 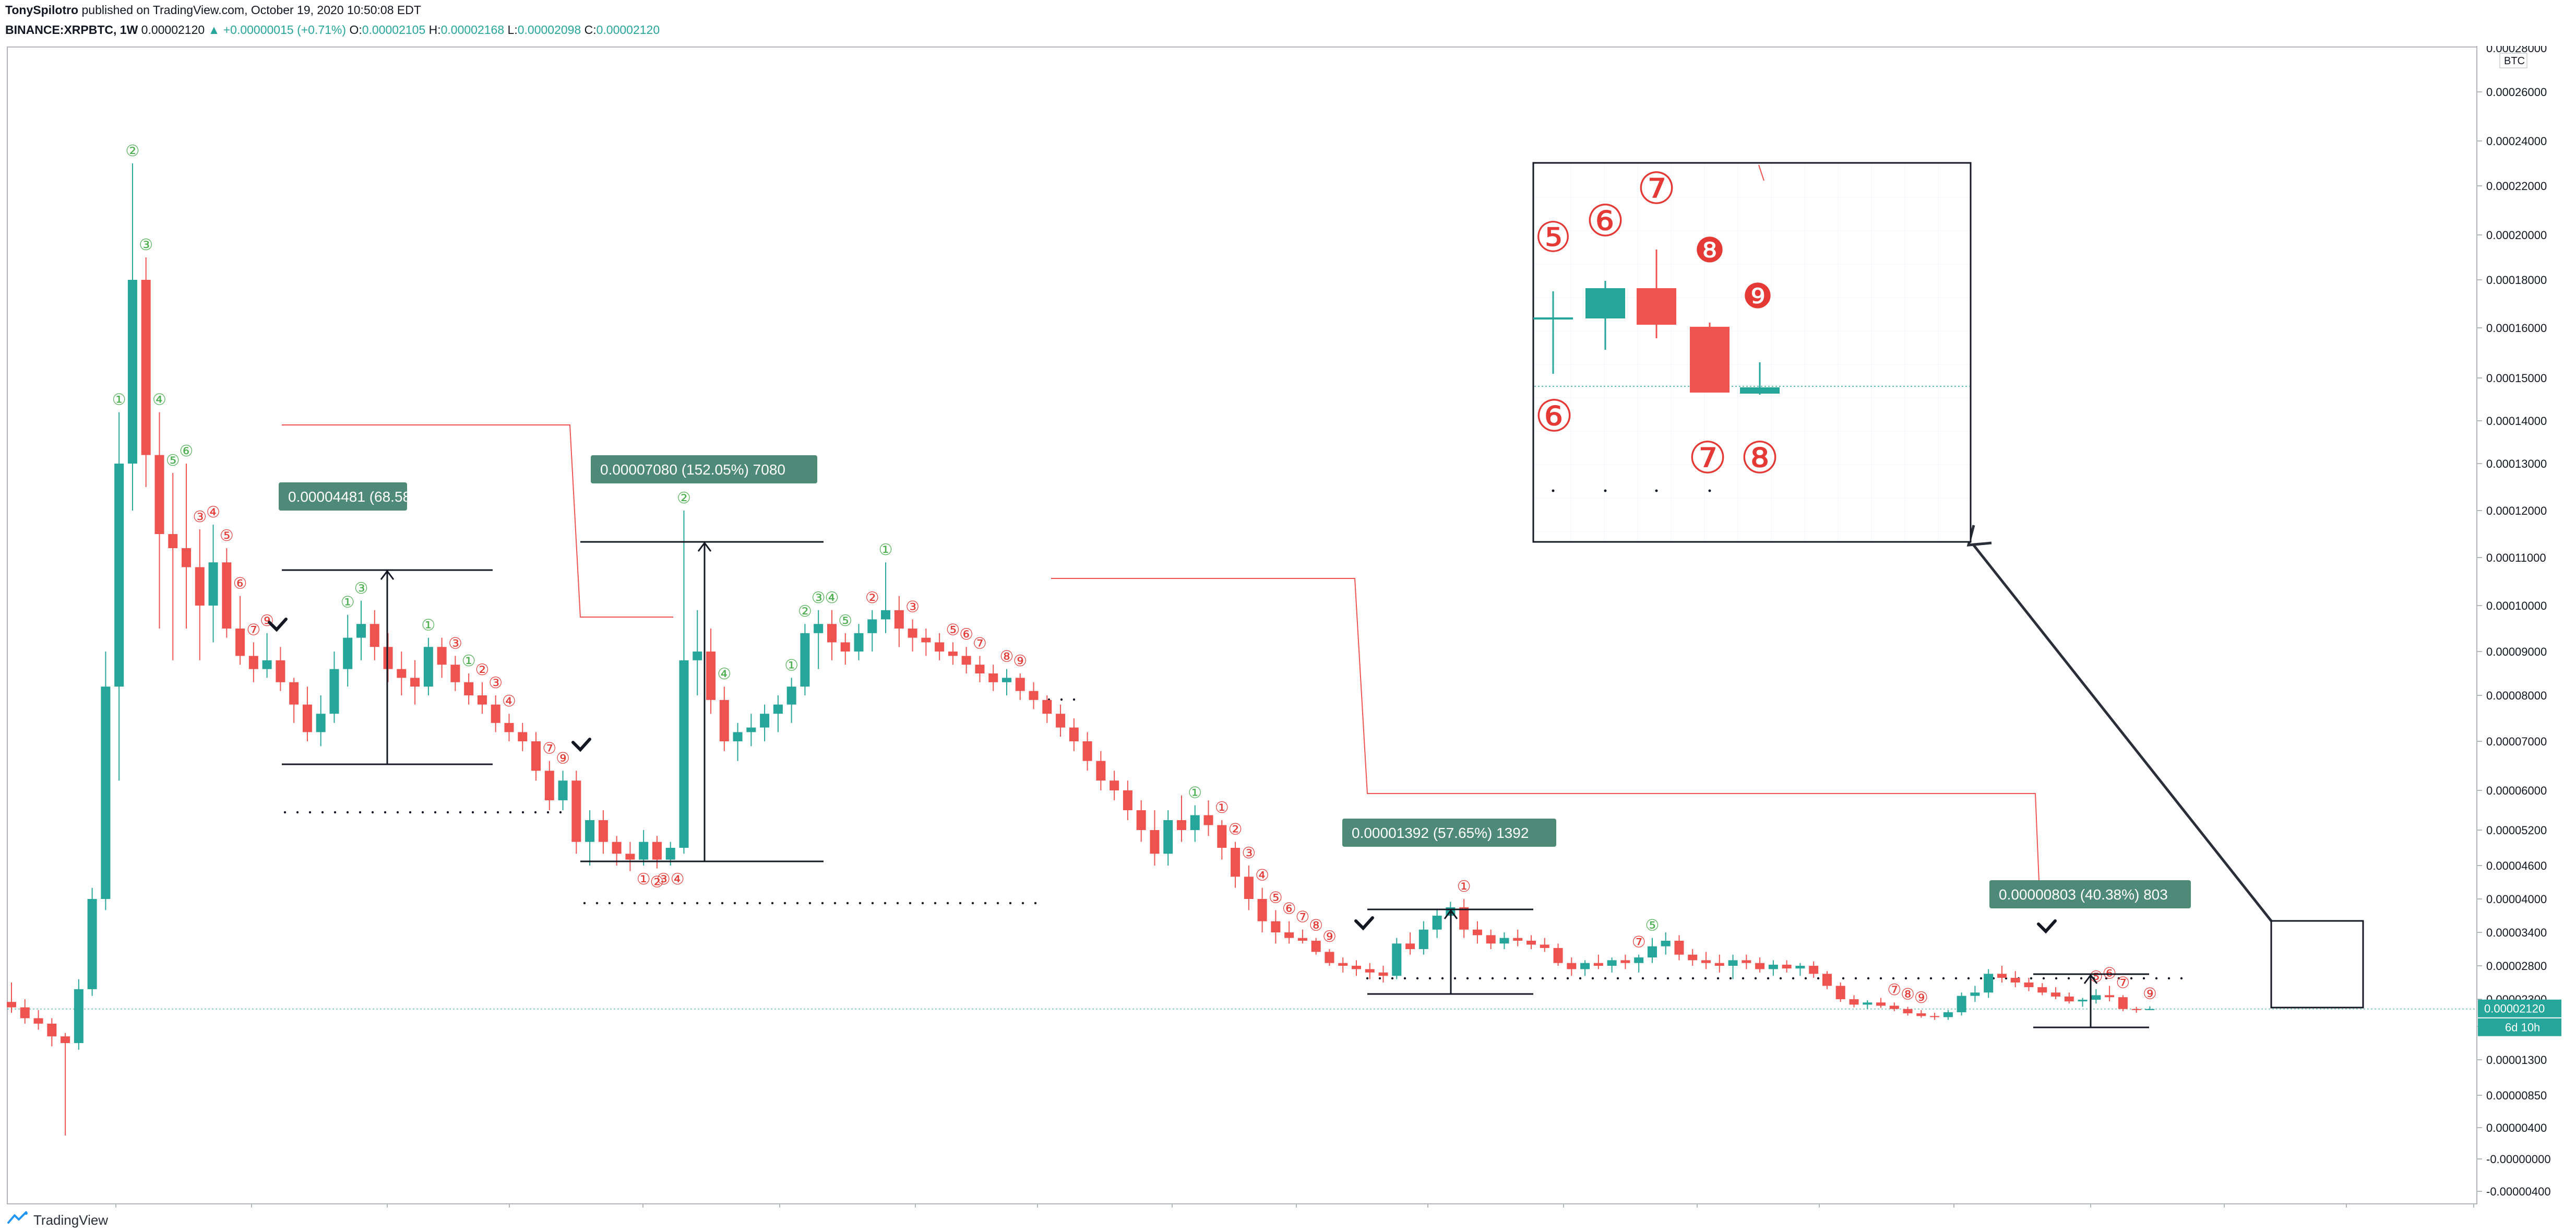 I want to click on price-tick-label: 0.00026000, so click(x=2517, y=92).